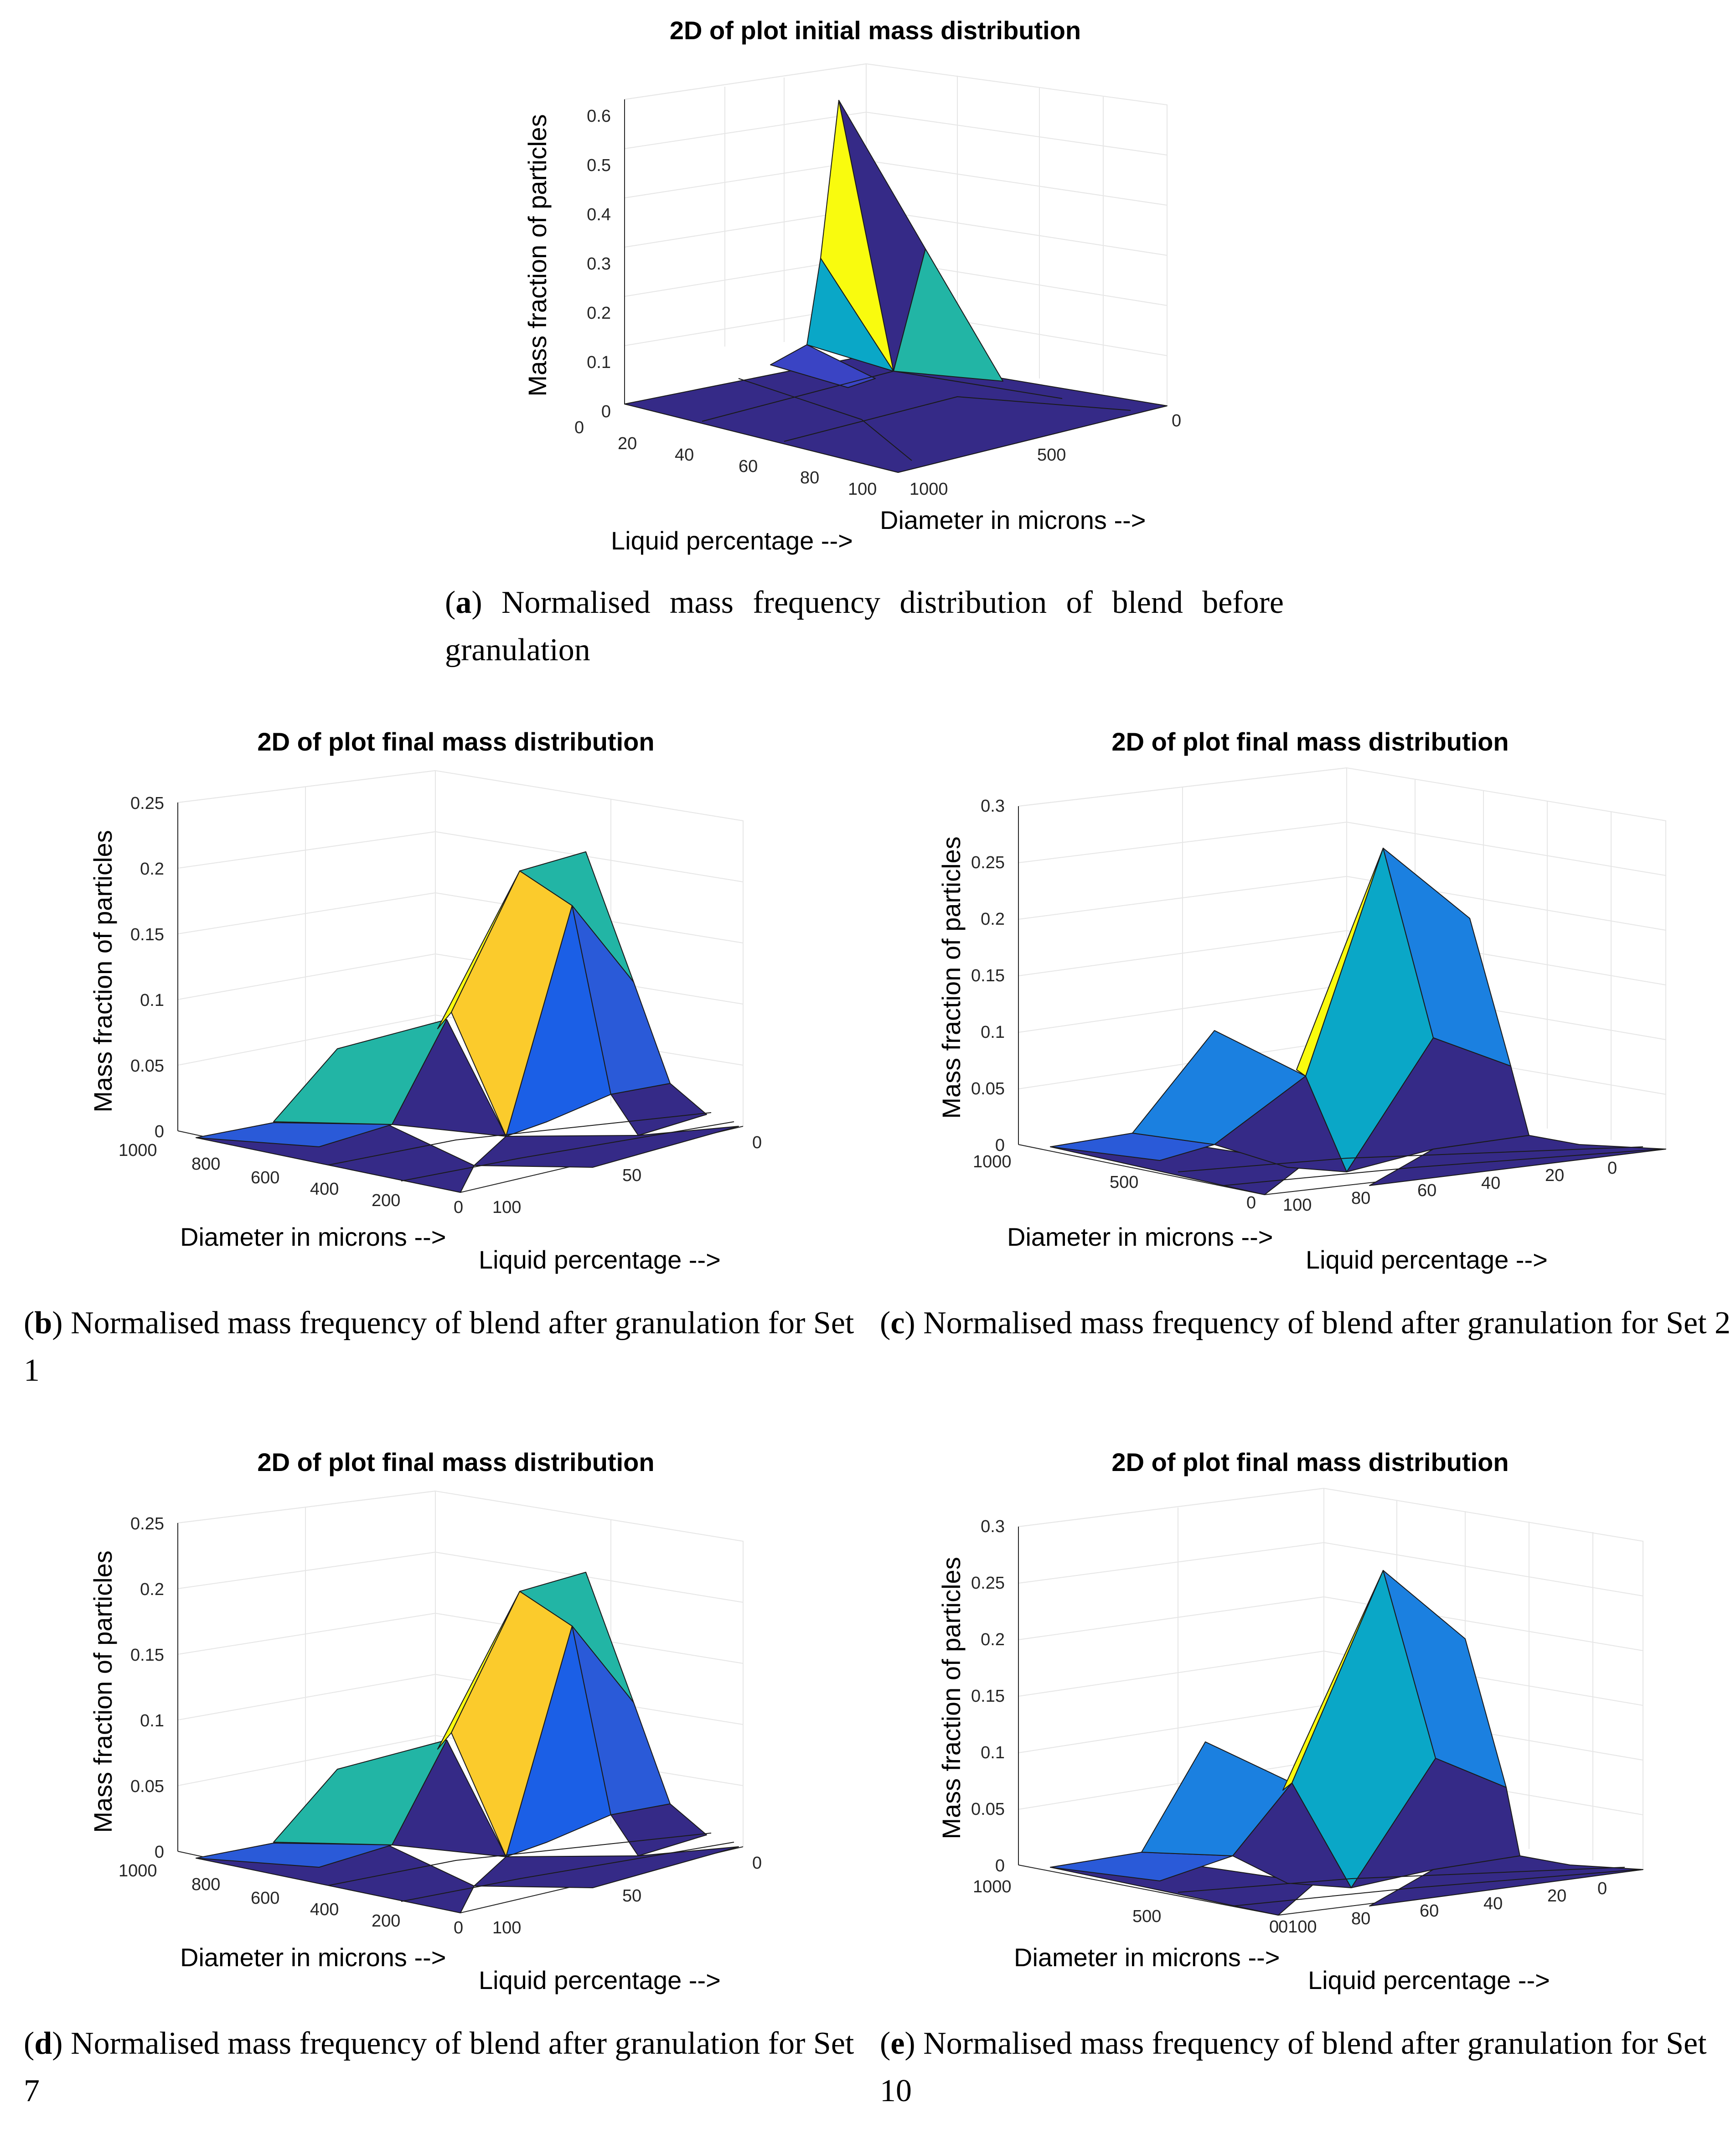  Describe the element at coordinates (43, 2043) in the screenshot. I see `caption-letter: d` at that location.